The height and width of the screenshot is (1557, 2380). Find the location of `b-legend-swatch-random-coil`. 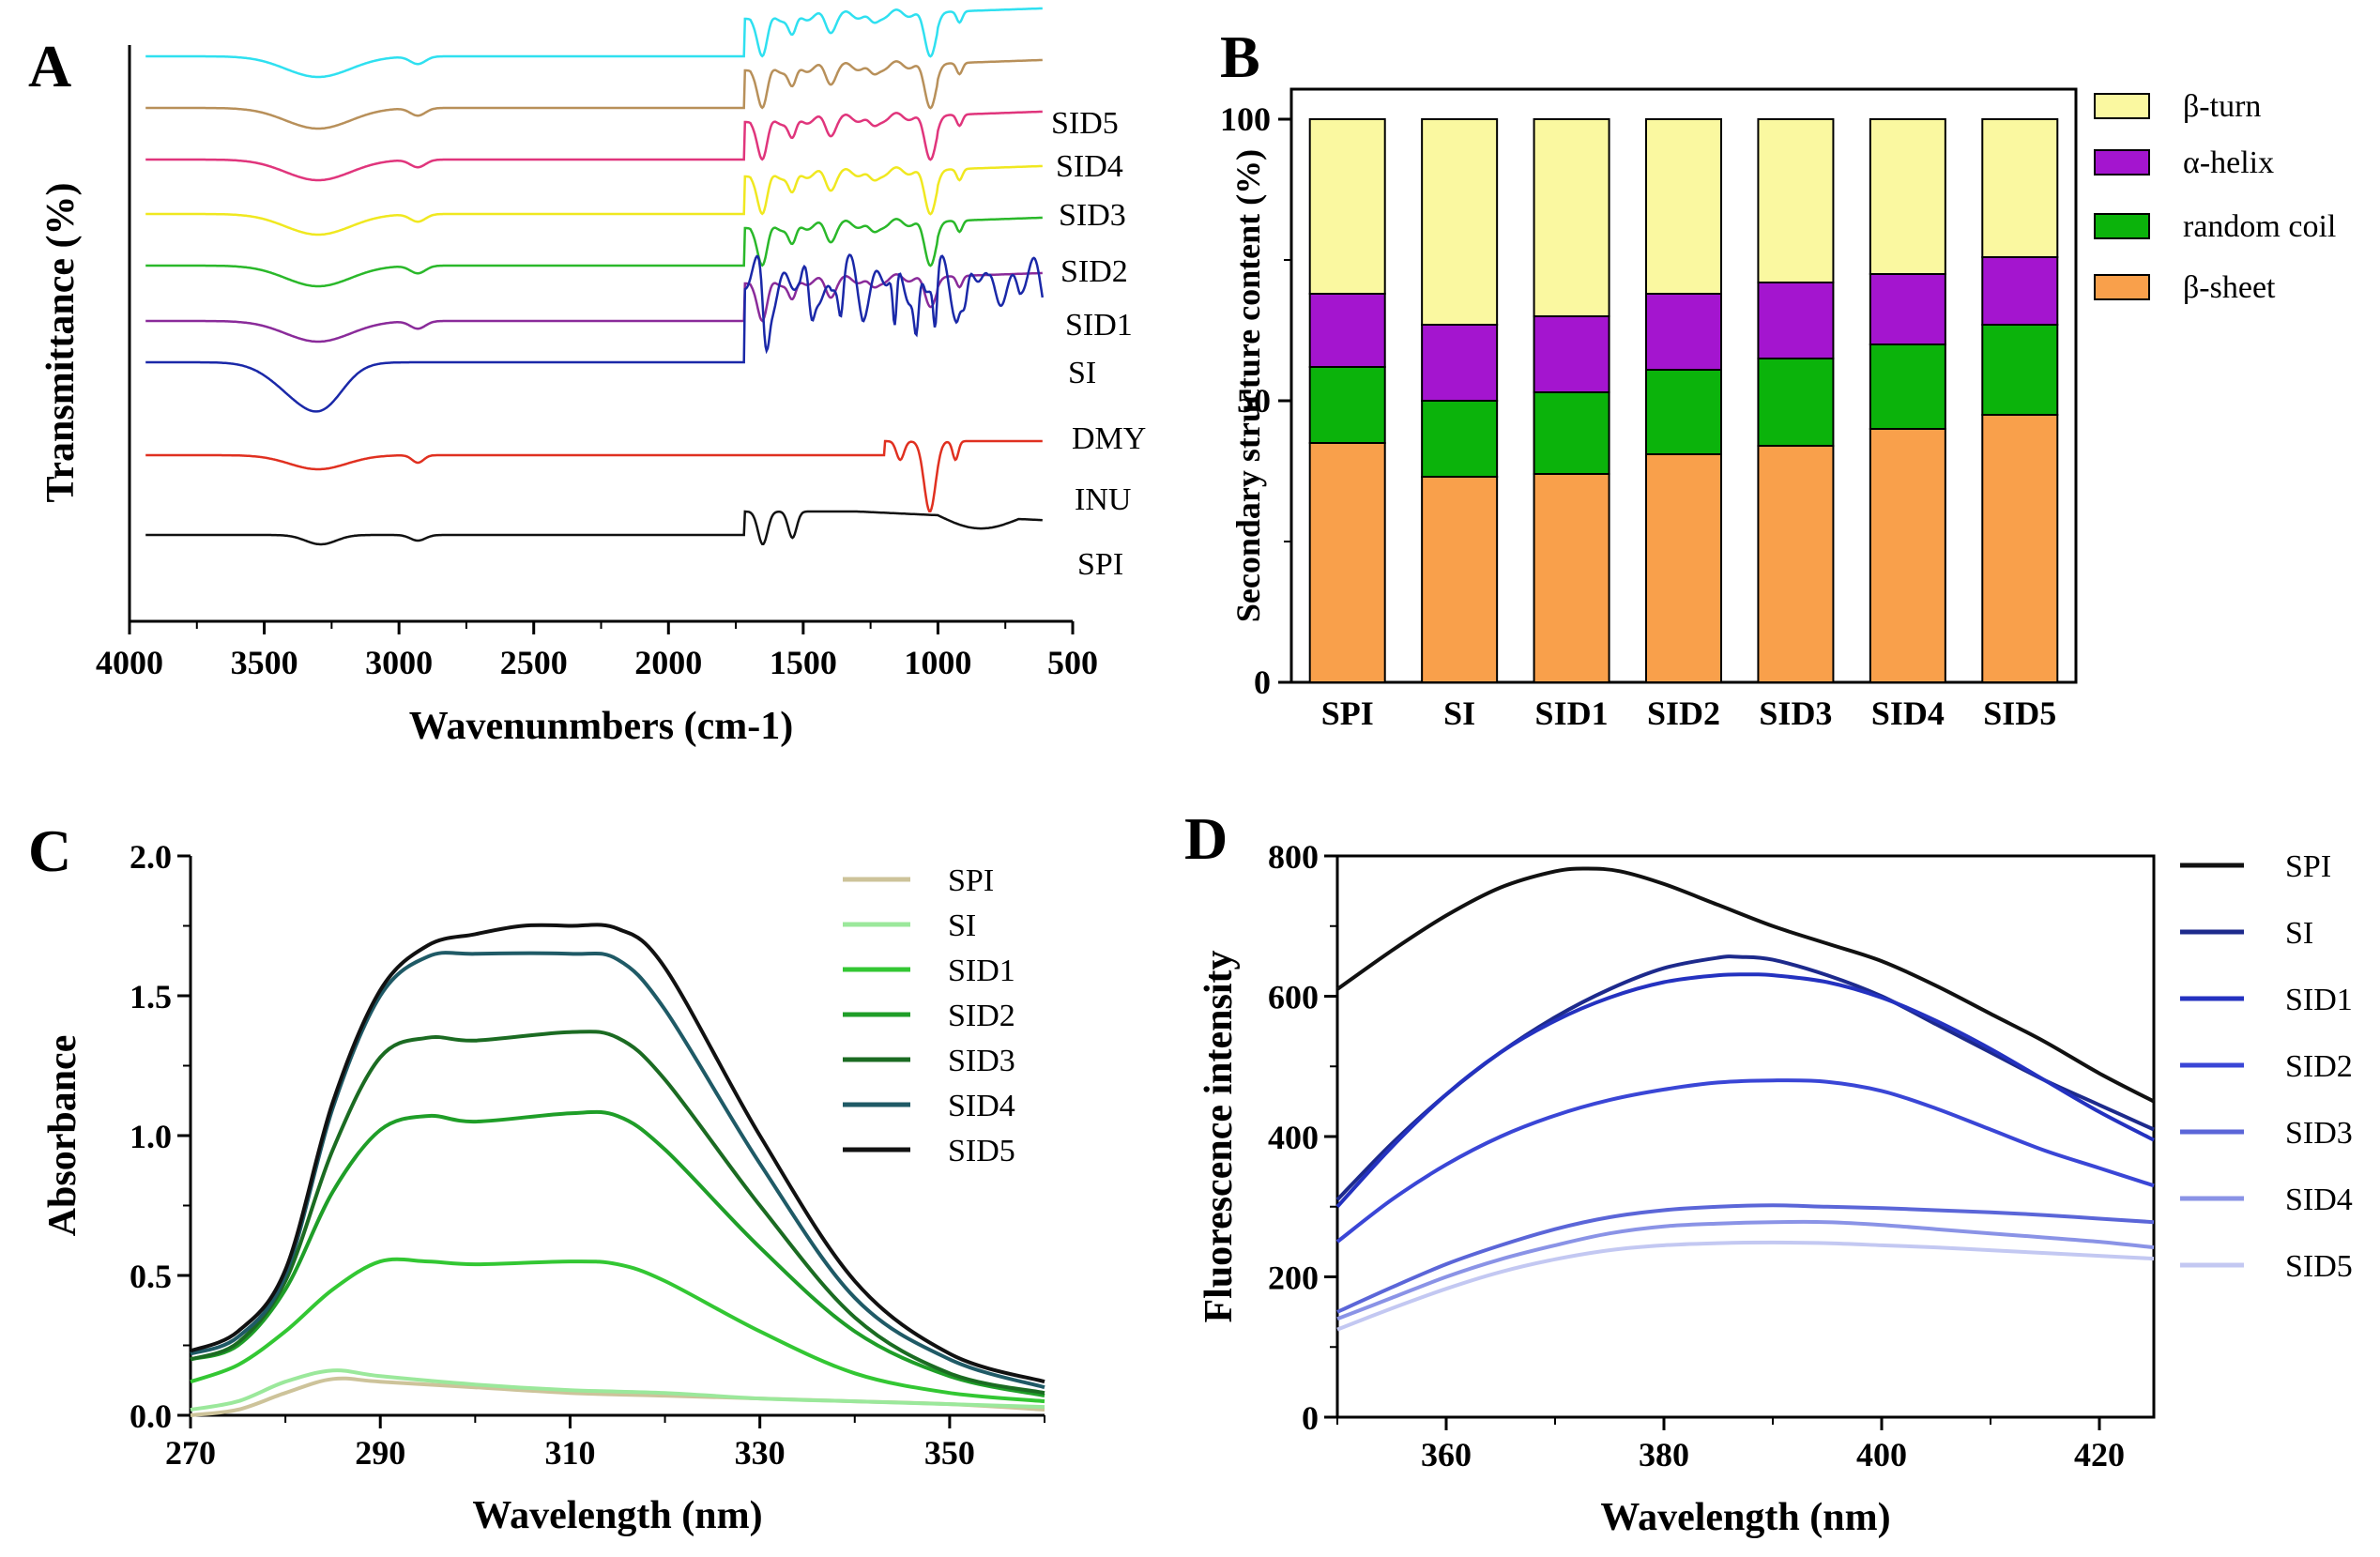

b-legend-swatch-random-coil is located at coordinates (2122, 226).